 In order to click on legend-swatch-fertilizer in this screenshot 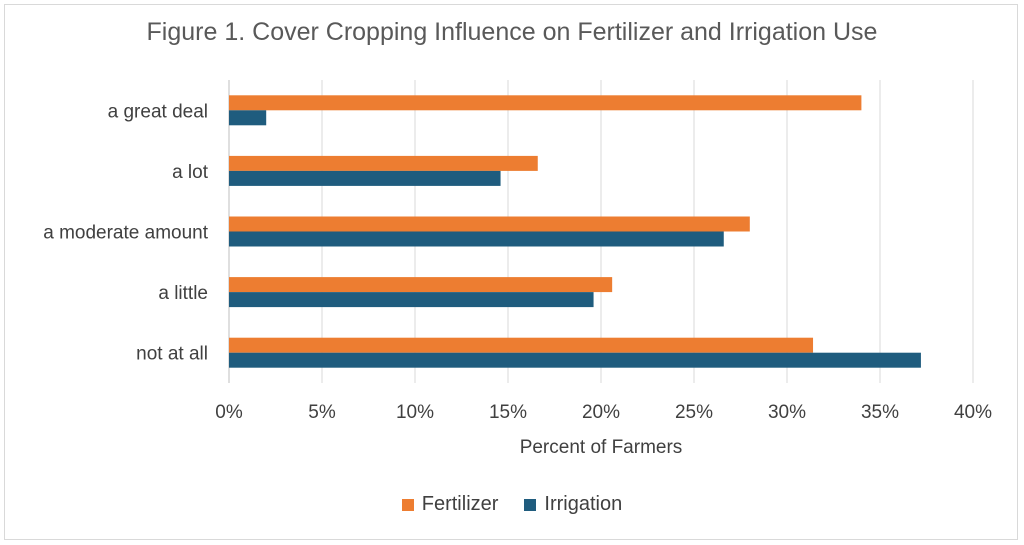, I will do `click(407, 504)`.